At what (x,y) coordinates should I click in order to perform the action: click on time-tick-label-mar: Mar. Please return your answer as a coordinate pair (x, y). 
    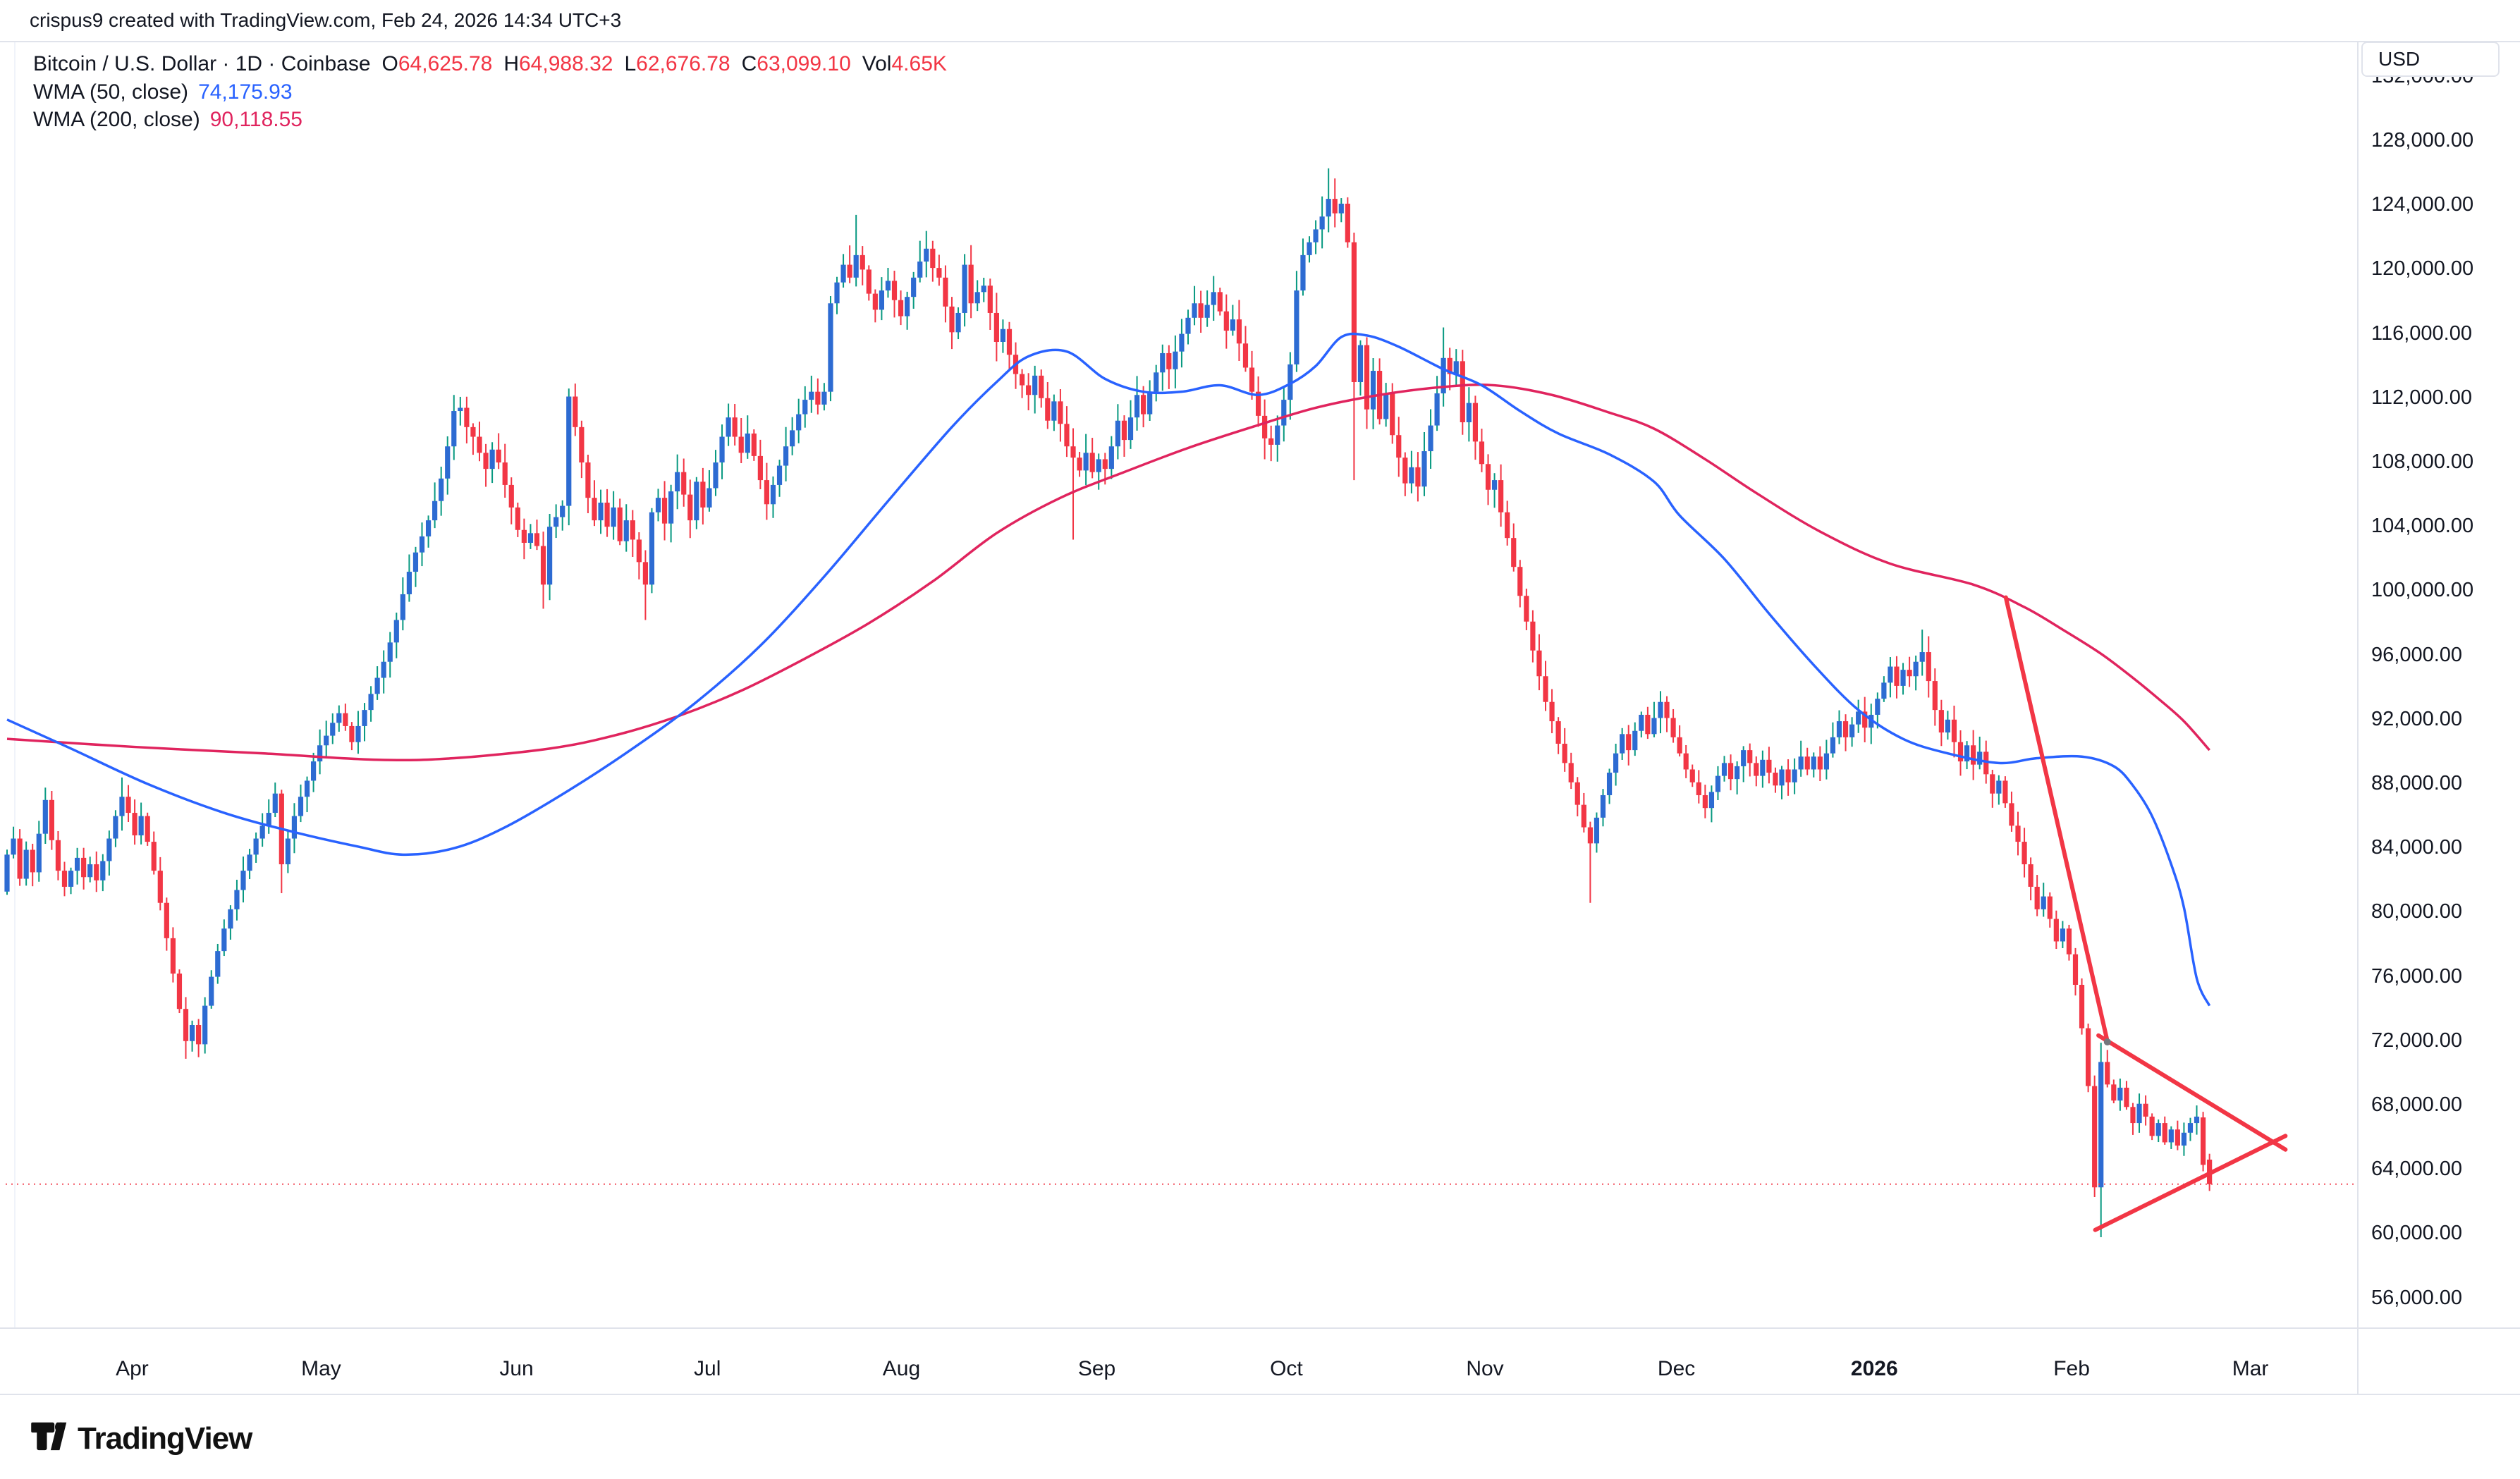
    Looking at the image, I should click on (2250, 1368).